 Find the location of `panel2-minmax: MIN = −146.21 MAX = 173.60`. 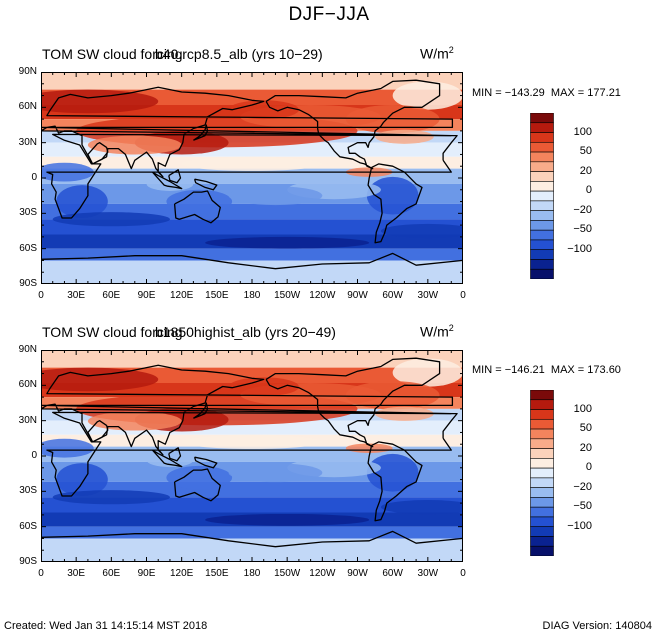

panel2-minmax: MIN = −146.21 MAX = 173.60 is located at coordinates (546, 370).